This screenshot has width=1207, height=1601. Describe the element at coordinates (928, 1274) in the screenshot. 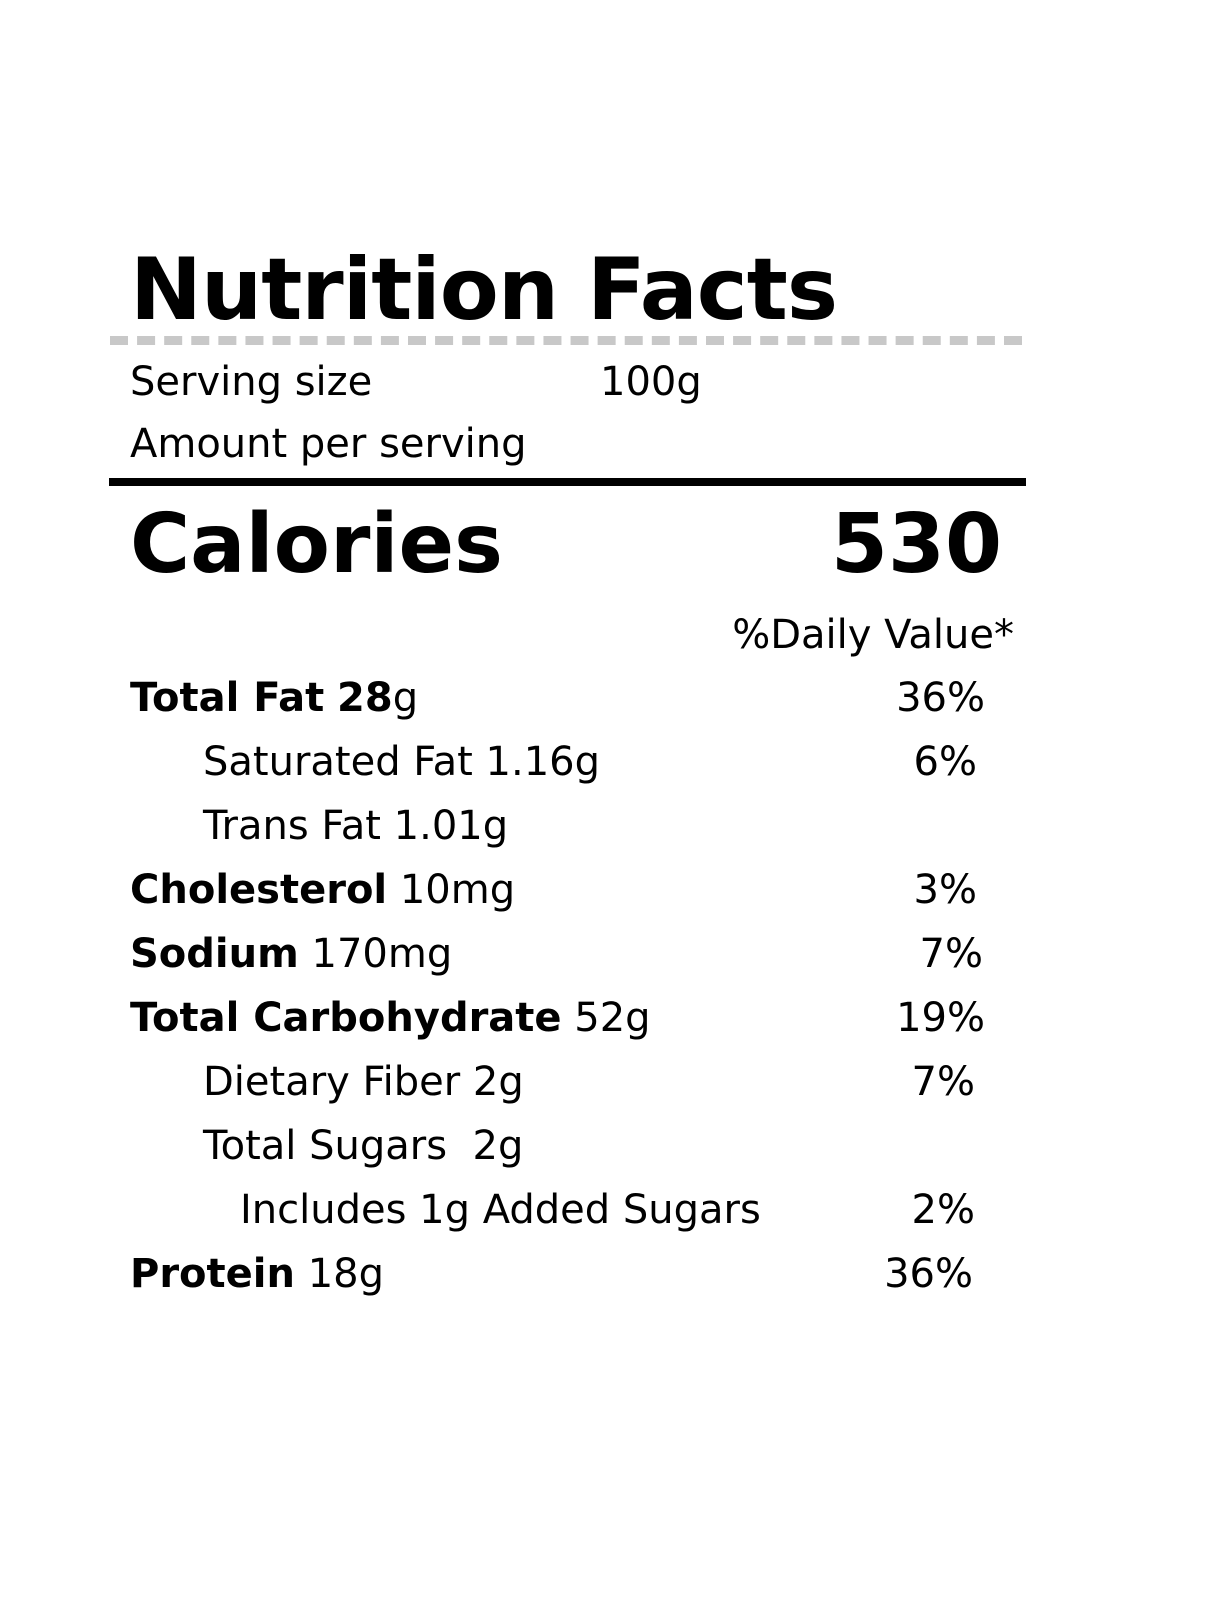

I see `dv-protein: 36%` at that location.